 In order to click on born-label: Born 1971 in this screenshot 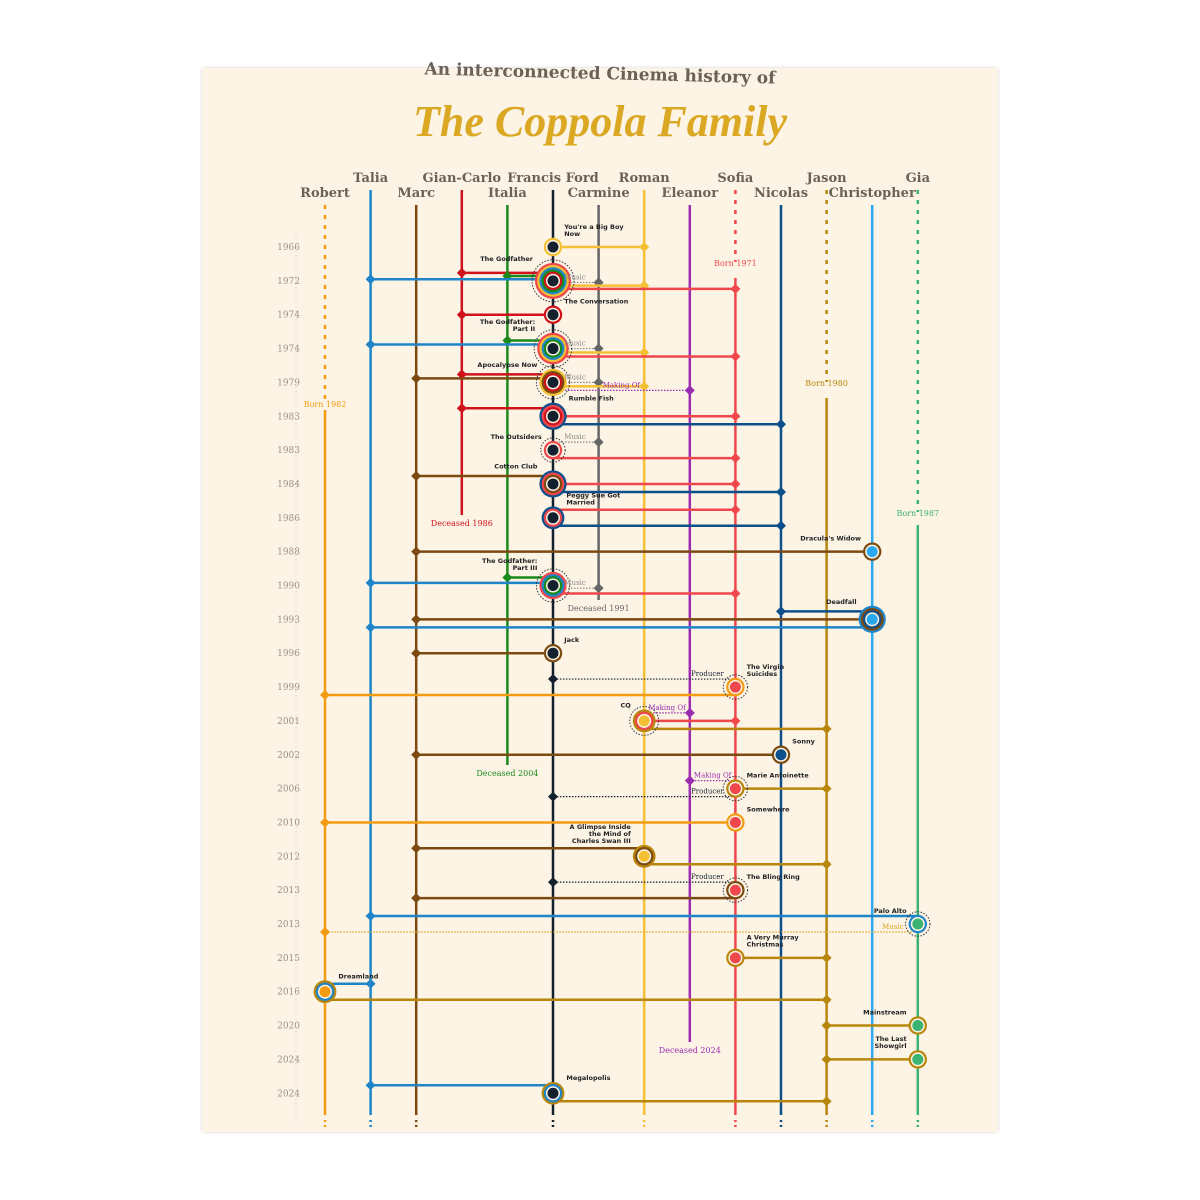, I will do `click(735, 263)`.